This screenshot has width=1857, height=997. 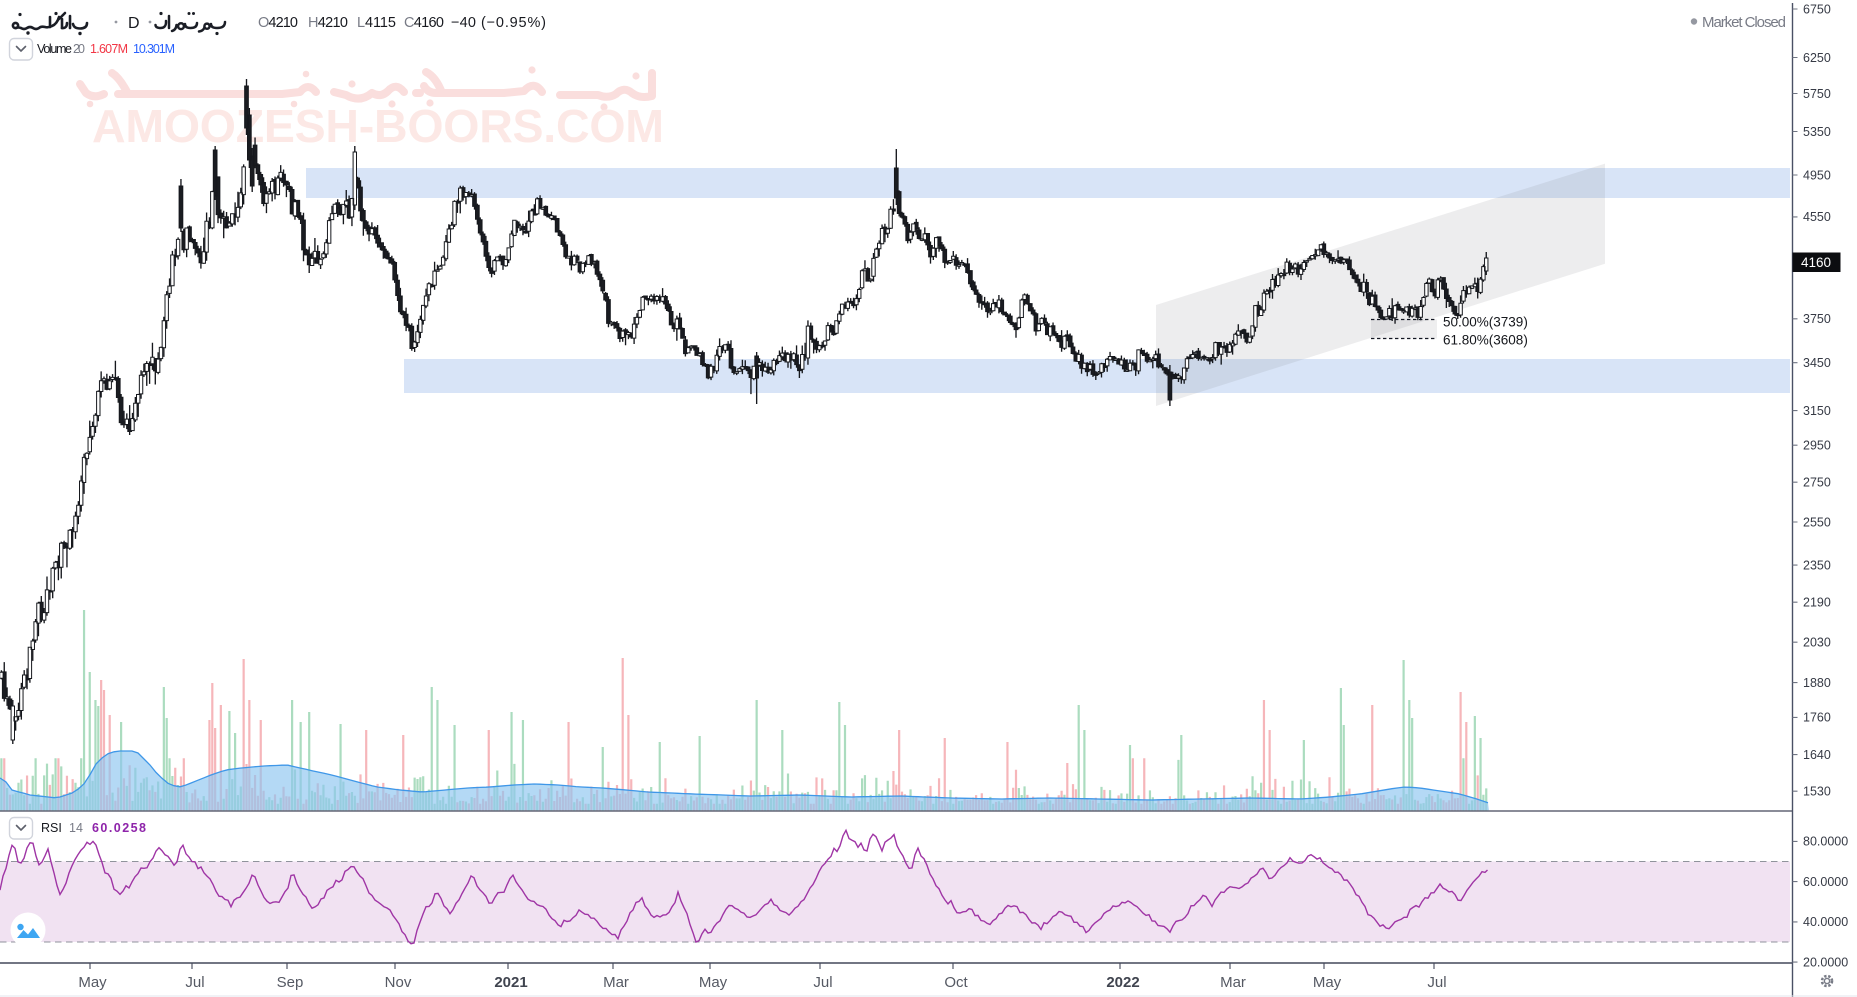 What do you see at coordinates (398, 982) in the screenshot?
I see `svg-text: Nov` at bounding box center [398, 982].